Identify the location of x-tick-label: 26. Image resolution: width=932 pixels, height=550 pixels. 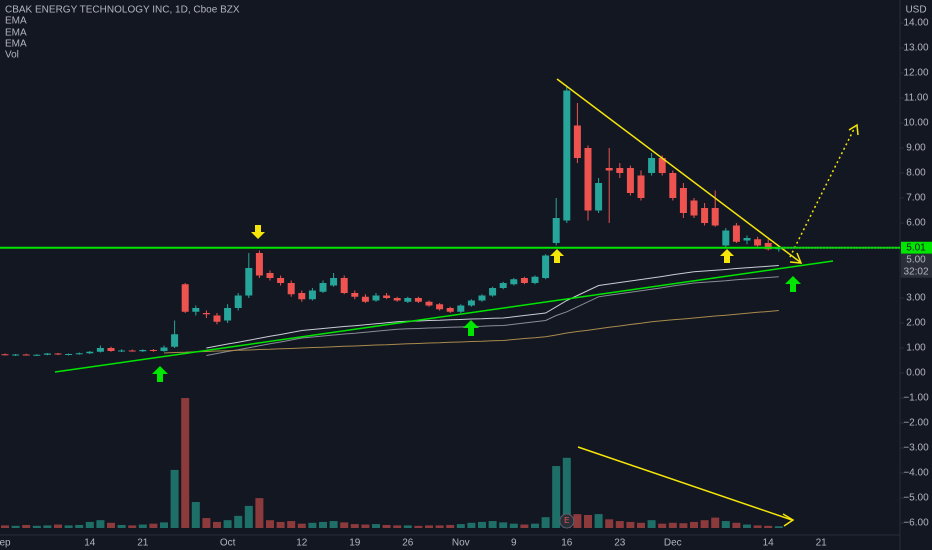
(408, 543).